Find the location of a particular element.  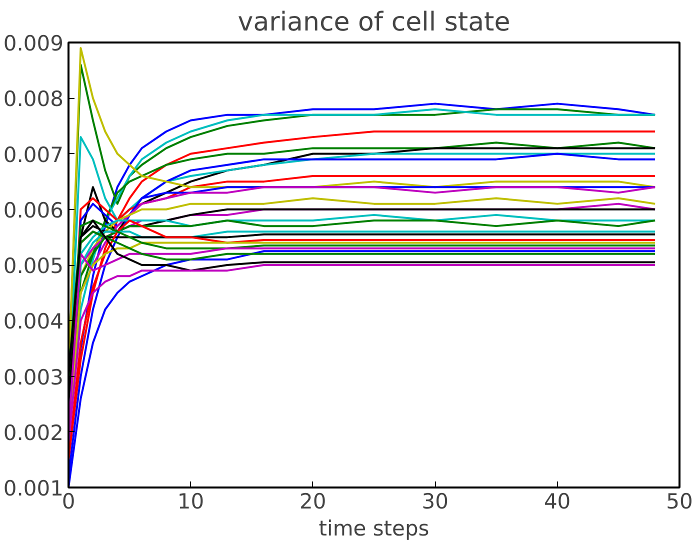

y-tick-label: 0.003 is located at coordinates (33, 377).